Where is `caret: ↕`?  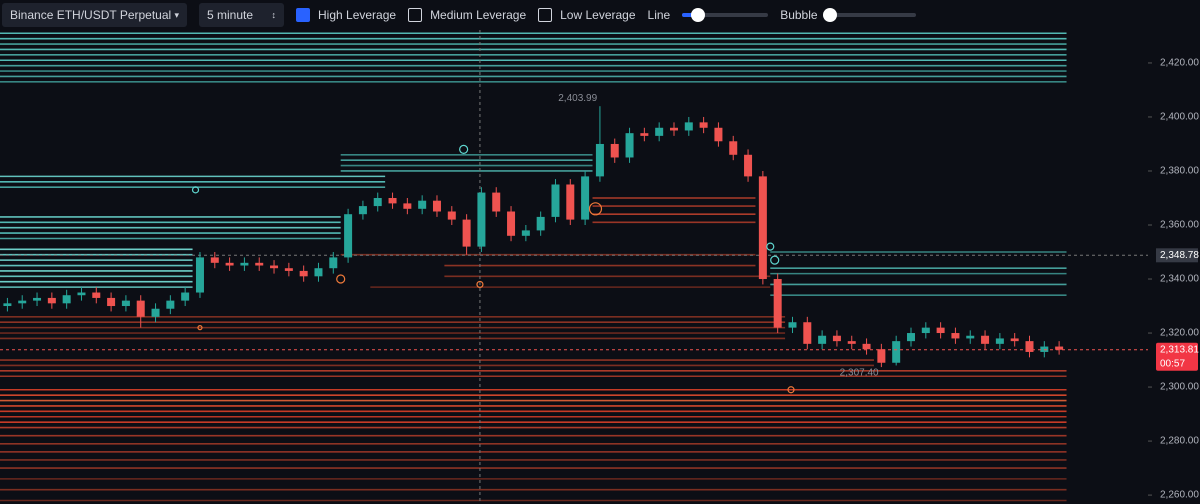
caret: ↕ is located at coordinates (274, 15).